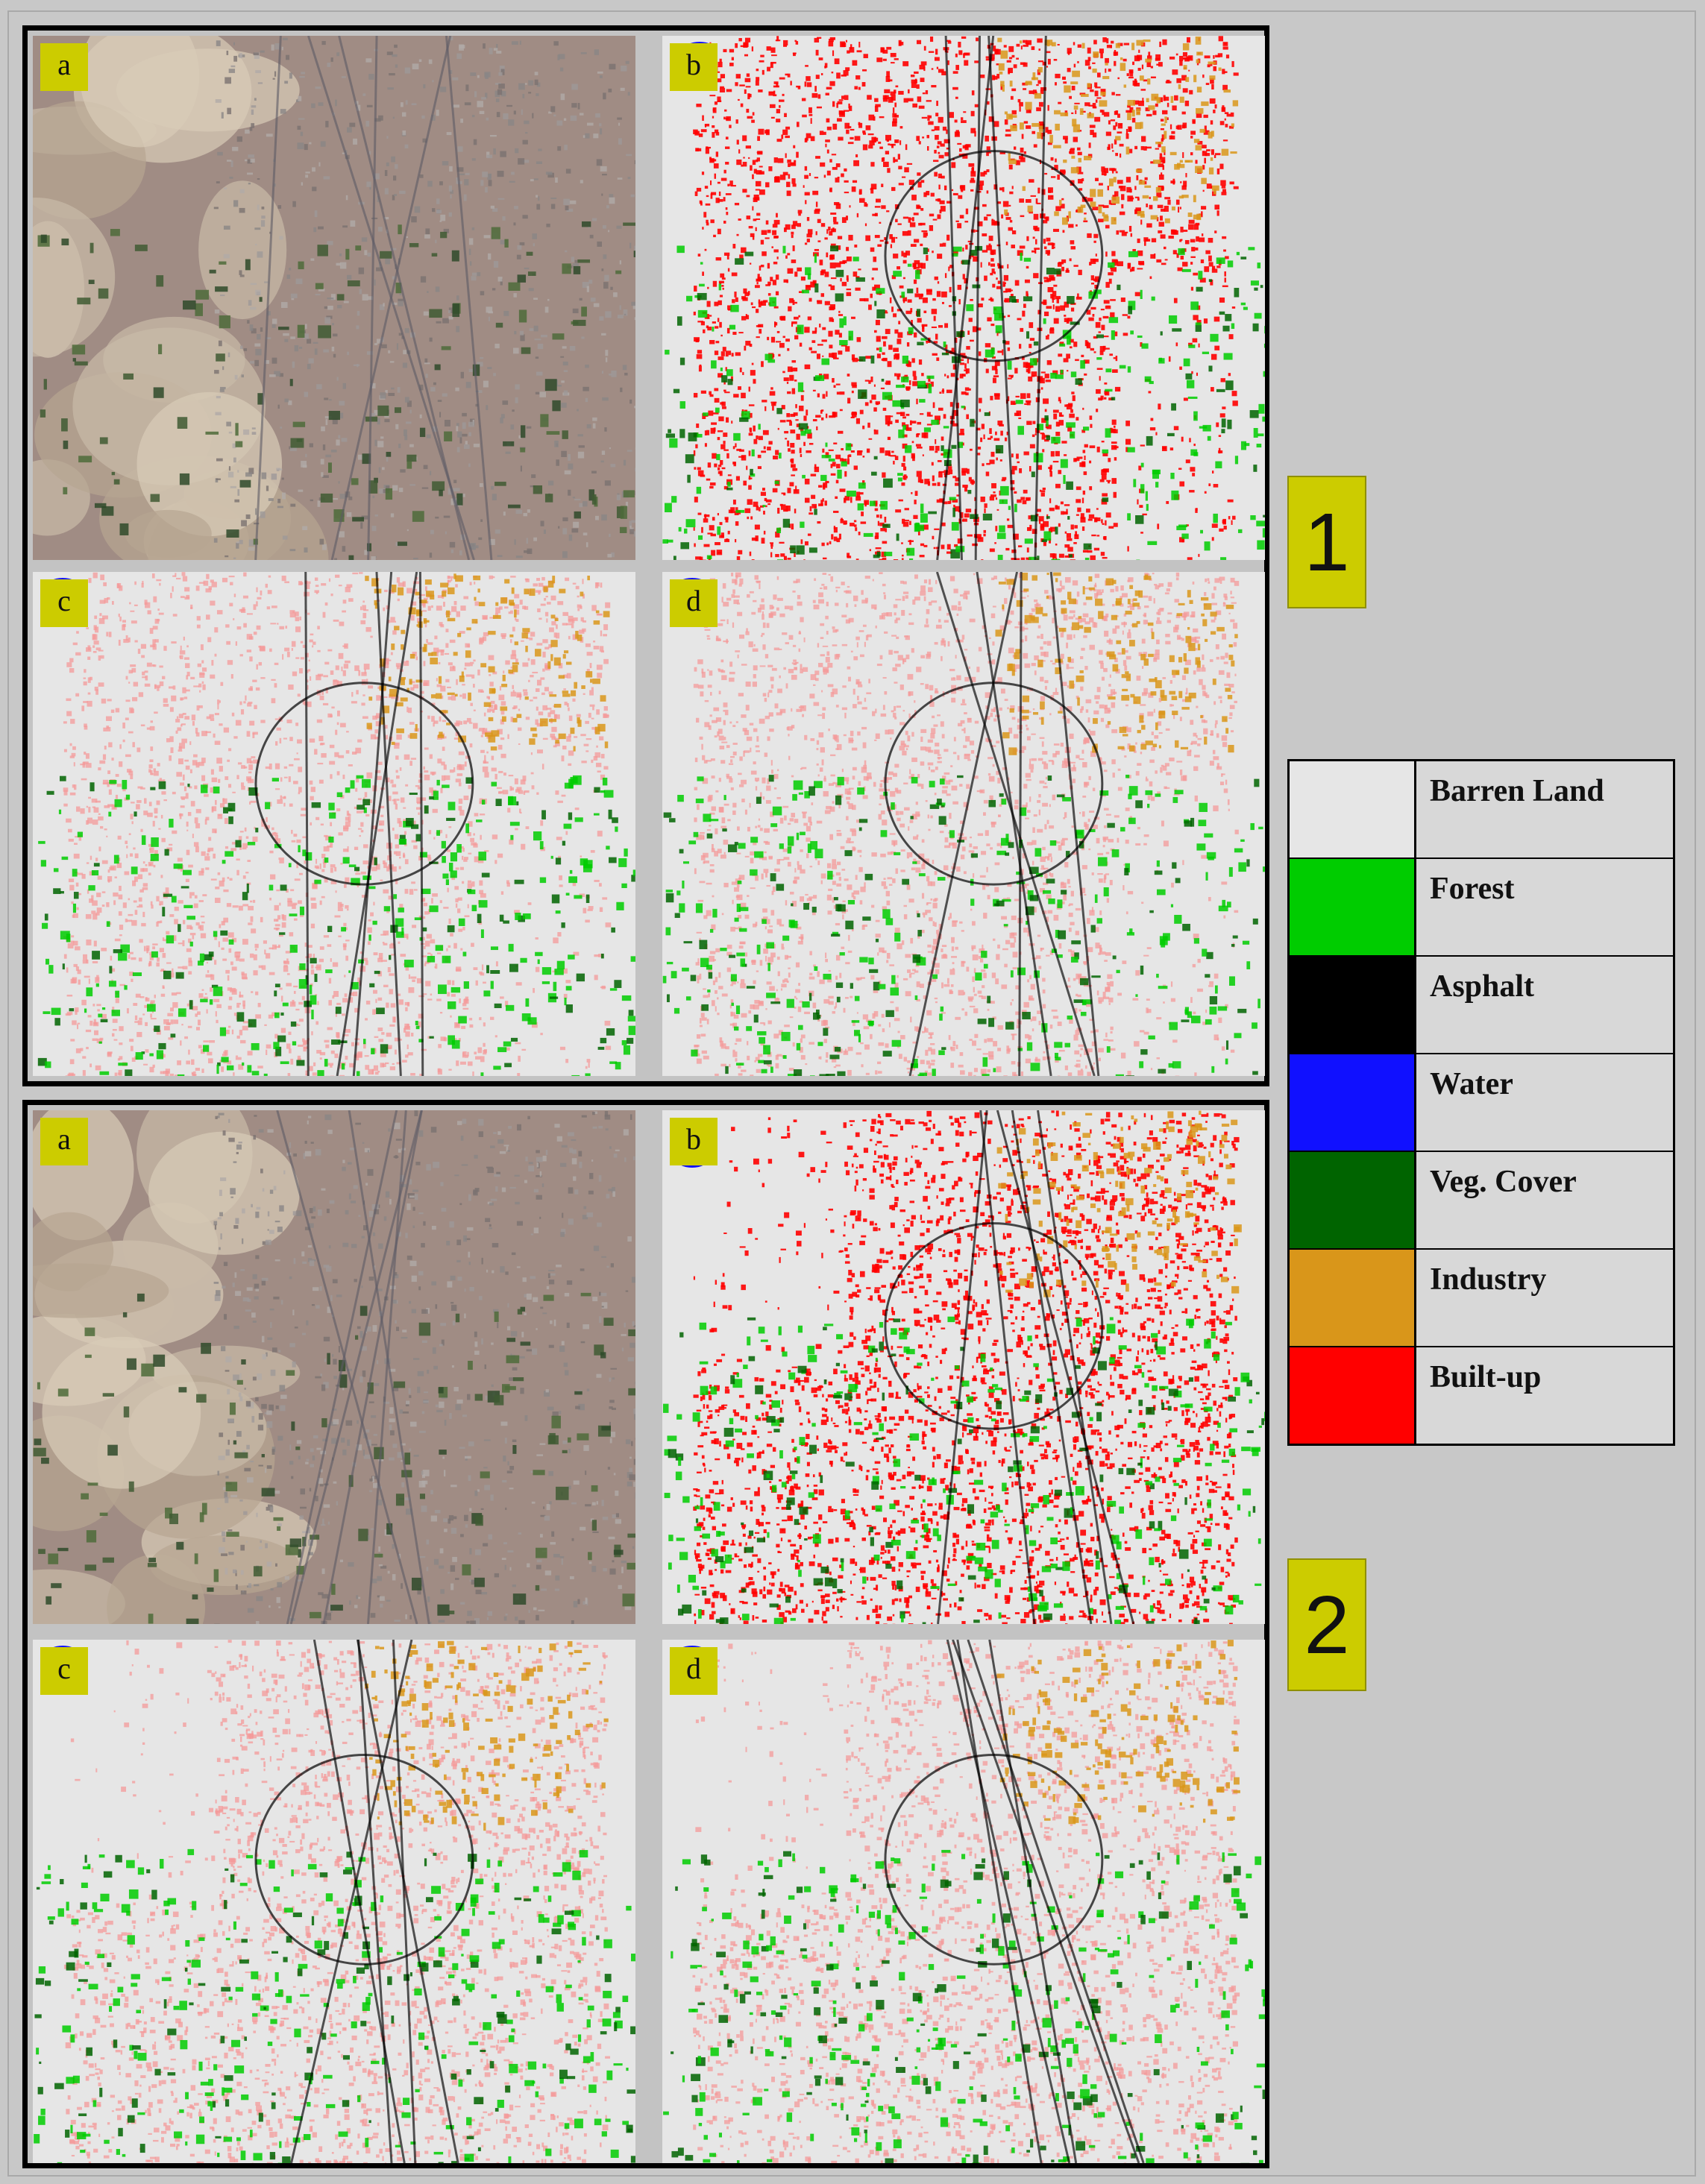  I want to click on industry-texel, so click(1034, 79).